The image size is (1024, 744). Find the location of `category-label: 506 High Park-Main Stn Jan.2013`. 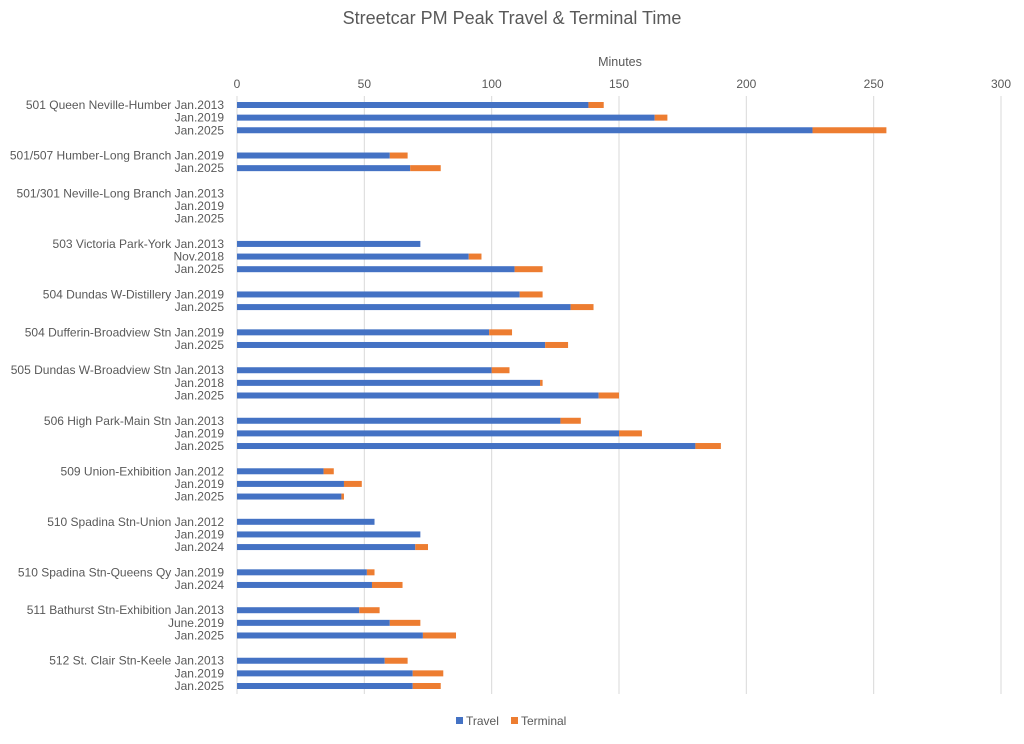

category-label: 506 High Park-Main Stn Jan.2013 is located at coordinates (134, 421).